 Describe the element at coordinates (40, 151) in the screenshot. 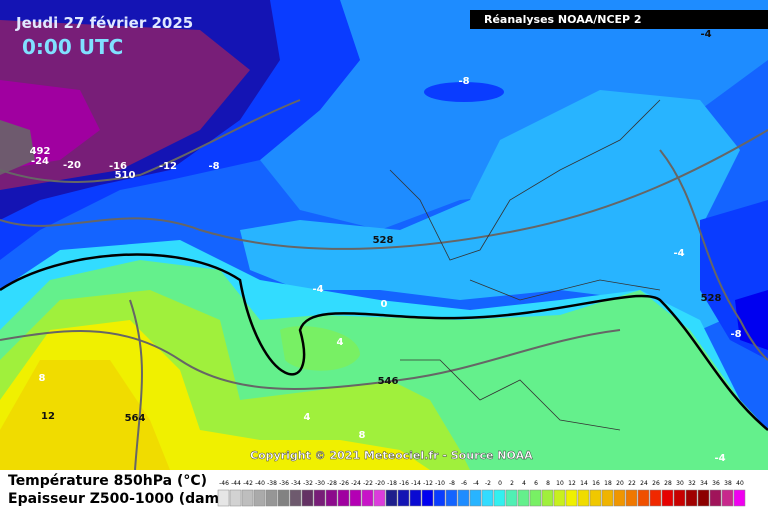

I see `contour-label: 492` at that location.